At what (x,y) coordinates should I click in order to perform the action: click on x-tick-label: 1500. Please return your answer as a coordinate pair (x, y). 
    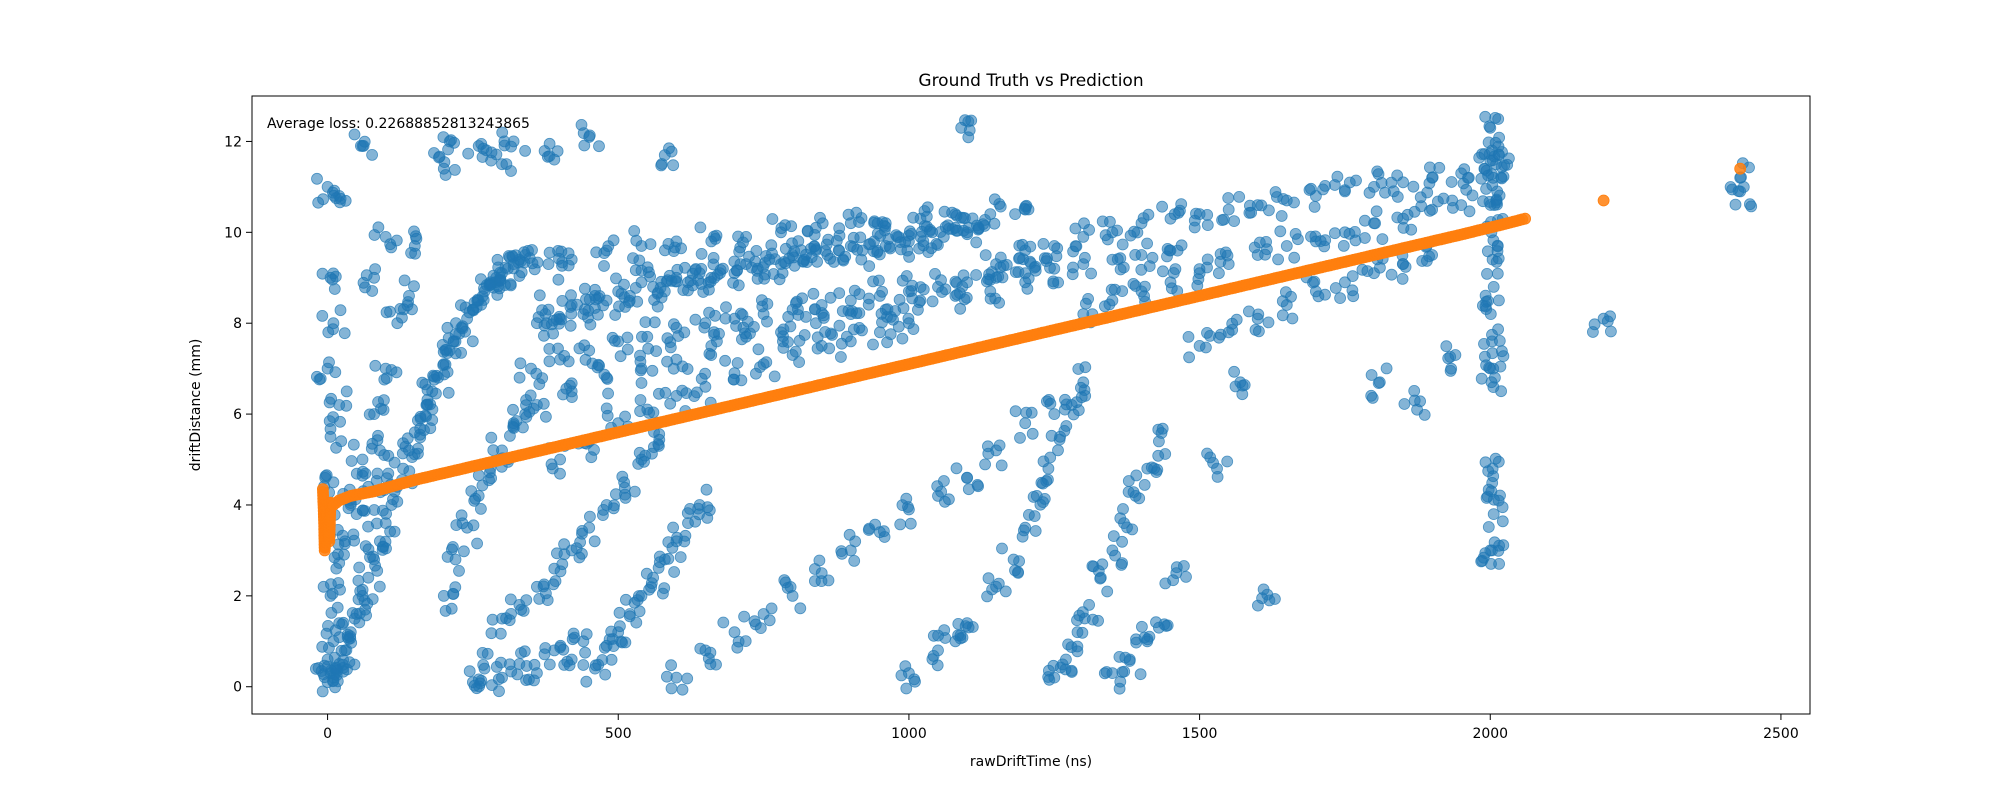
    Looking at the image, I should click on (1200, 734).